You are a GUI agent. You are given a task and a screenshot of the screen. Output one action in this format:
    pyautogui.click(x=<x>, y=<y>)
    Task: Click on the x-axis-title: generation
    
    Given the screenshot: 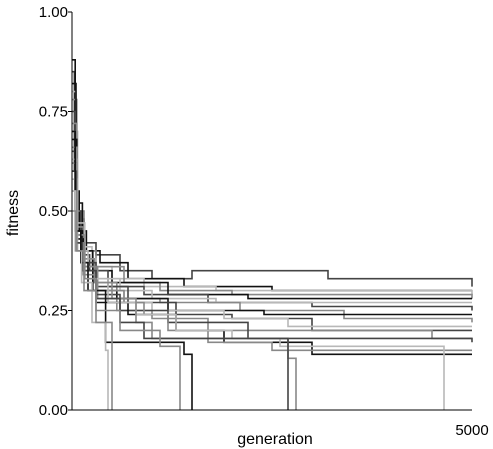 What is the action you would take?
    pyautogui.click(x=275, y=439)
    